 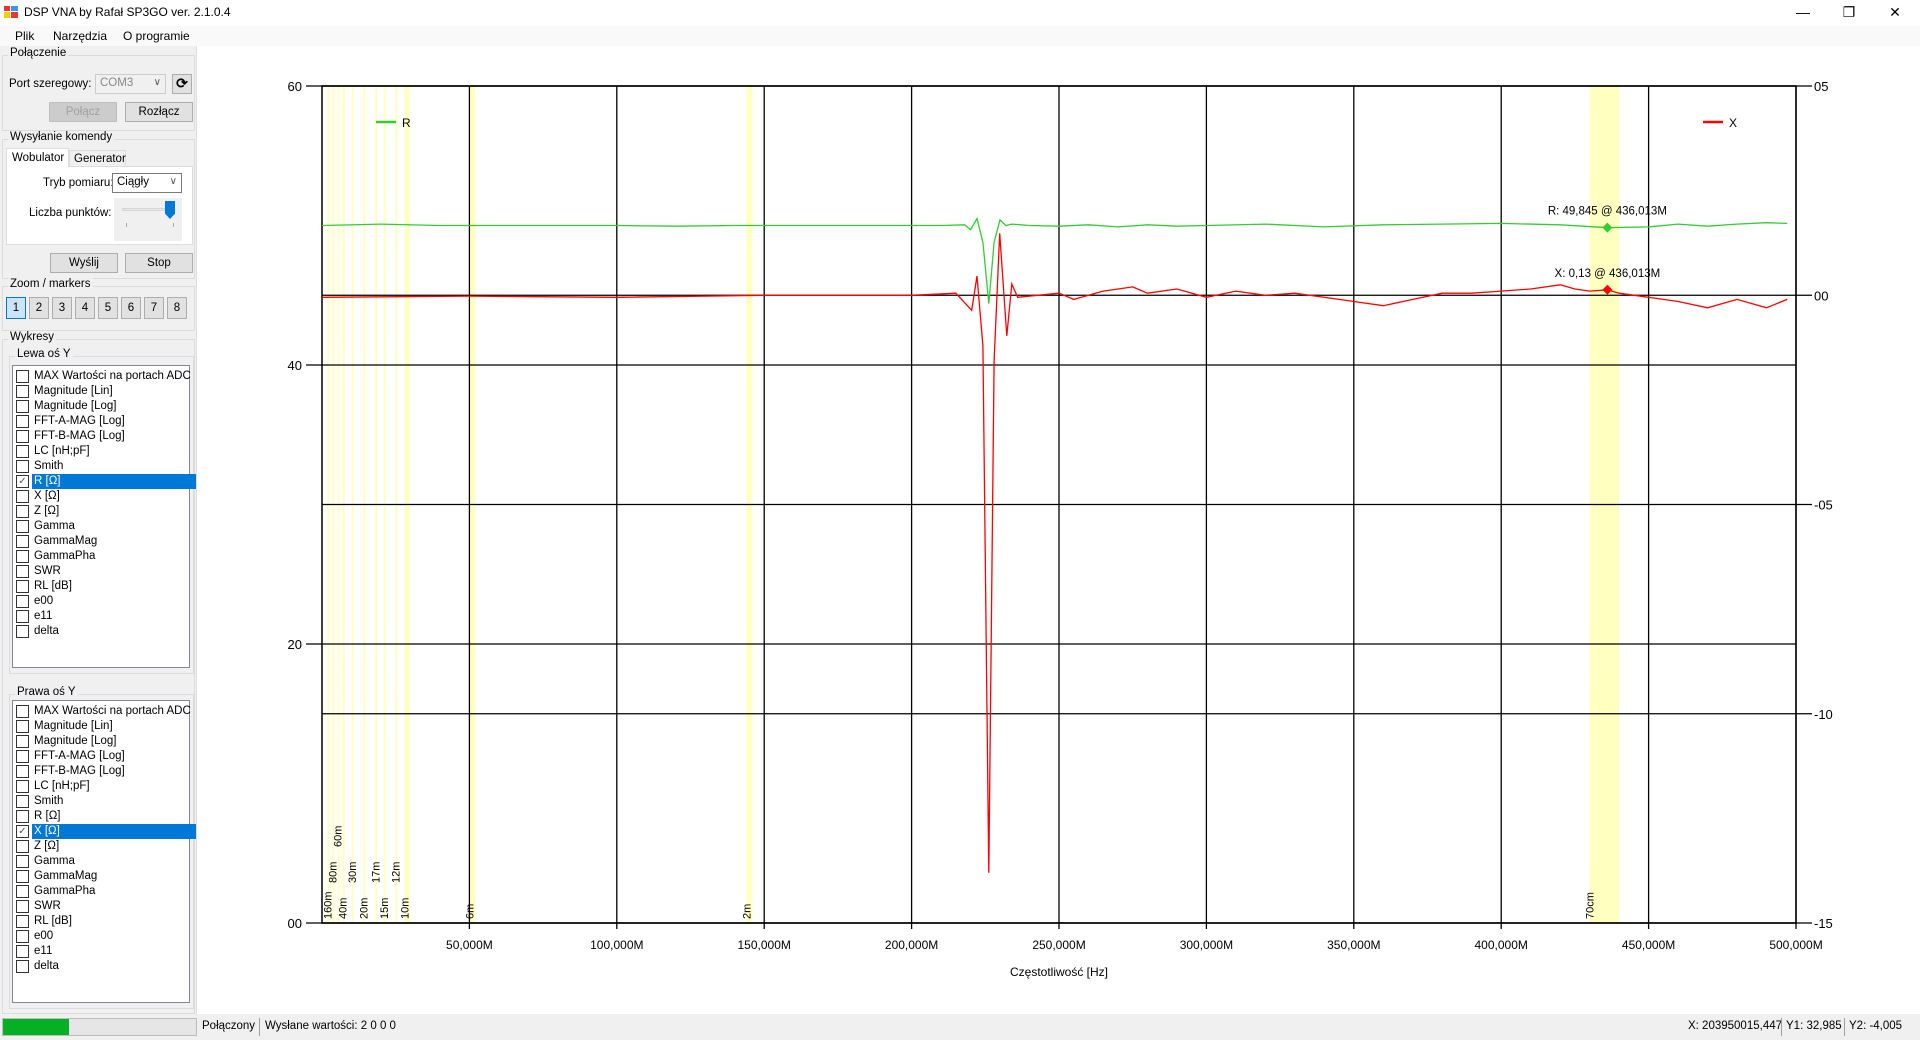 What do you see at coordinates (105, 526) in the screenshot?
I see `left-axis-item: Gamma` at bounding box center [105, 526].